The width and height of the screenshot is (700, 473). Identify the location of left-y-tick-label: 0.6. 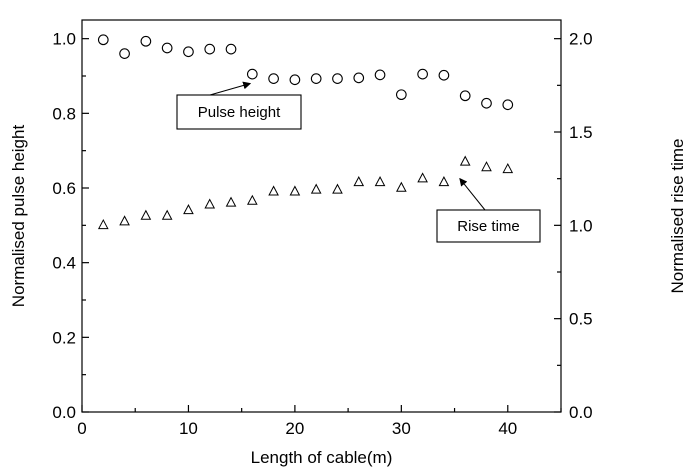
(64, 188).